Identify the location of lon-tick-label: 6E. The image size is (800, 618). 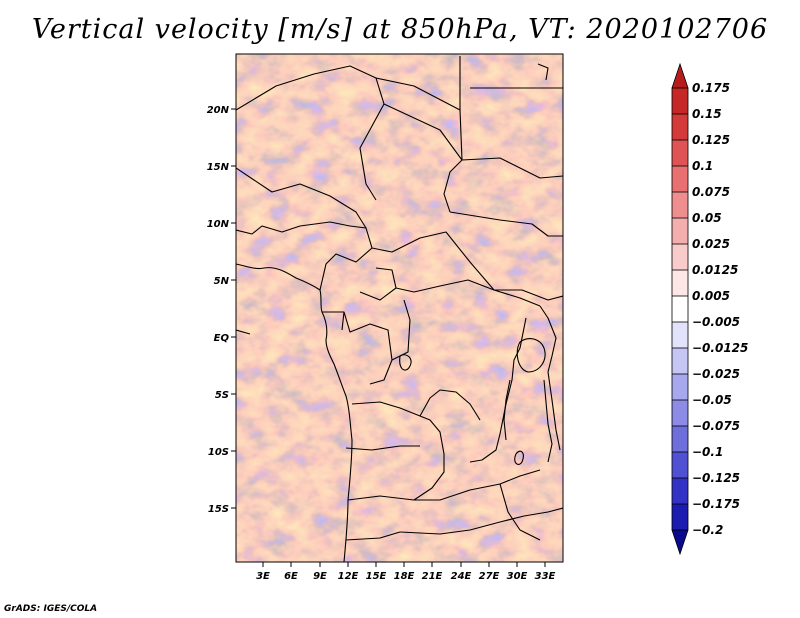
(291, 576).